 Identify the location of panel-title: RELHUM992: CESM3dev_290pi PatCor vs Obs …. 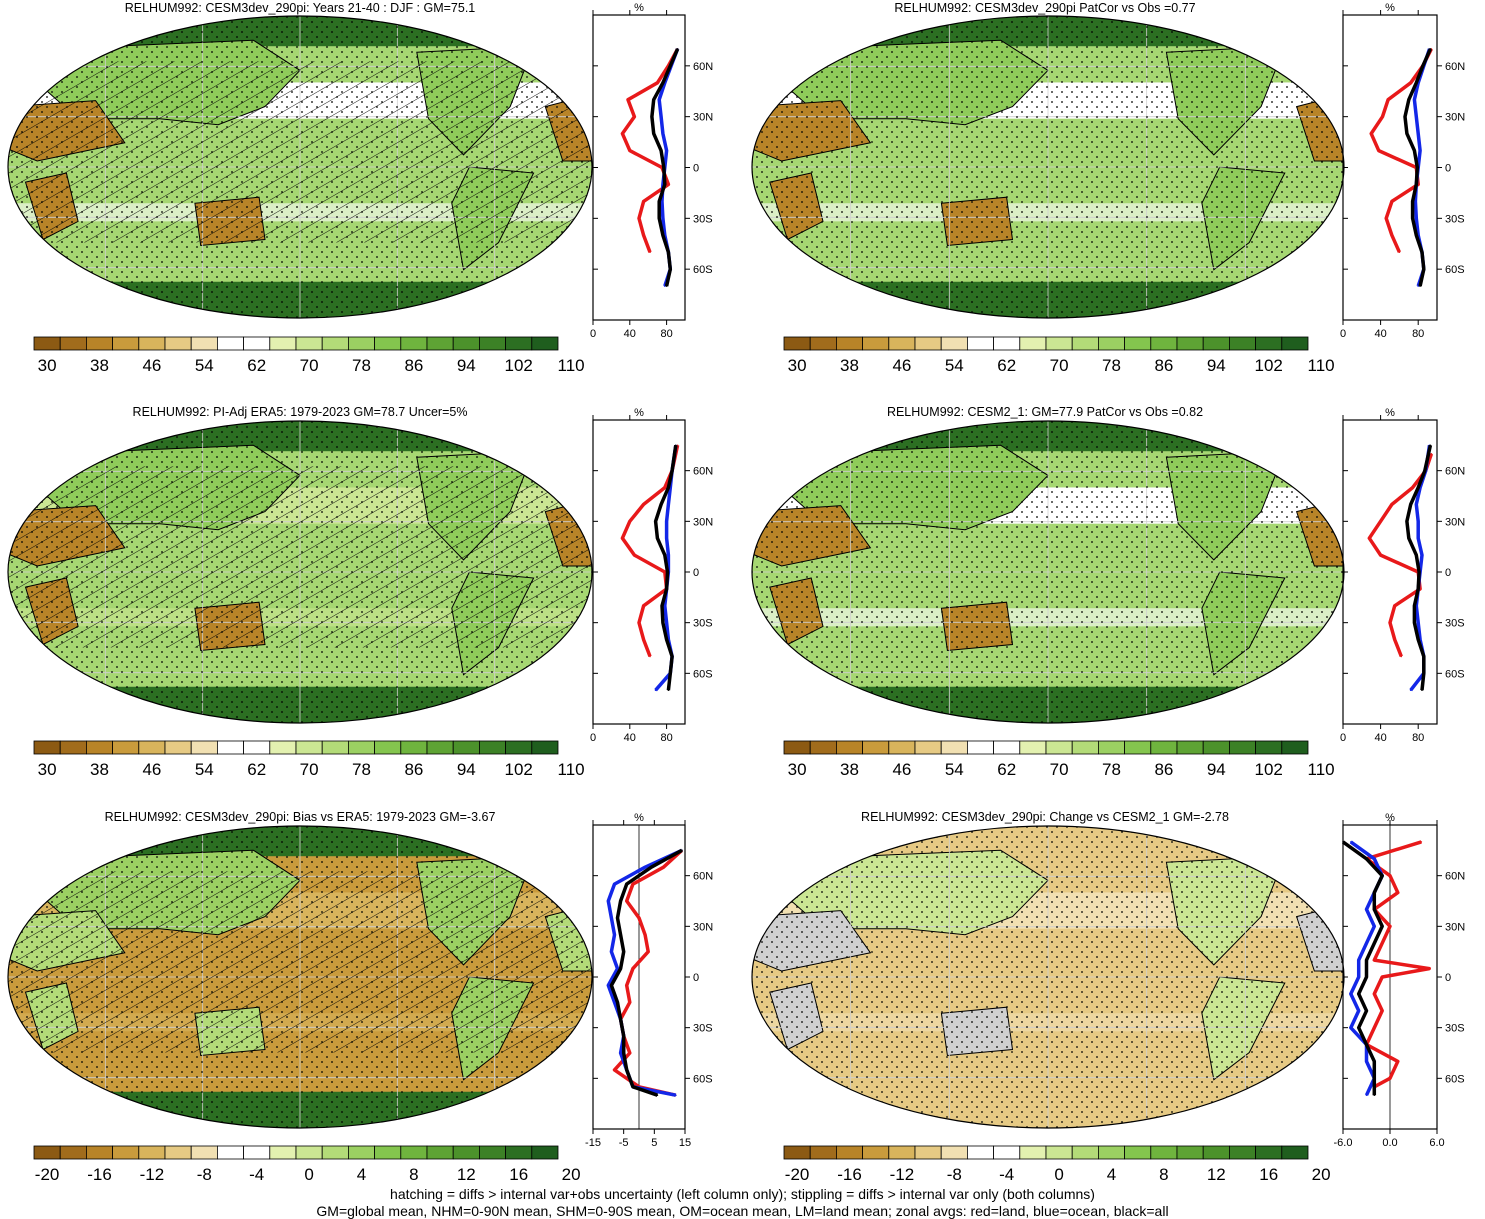
(1044, 8).